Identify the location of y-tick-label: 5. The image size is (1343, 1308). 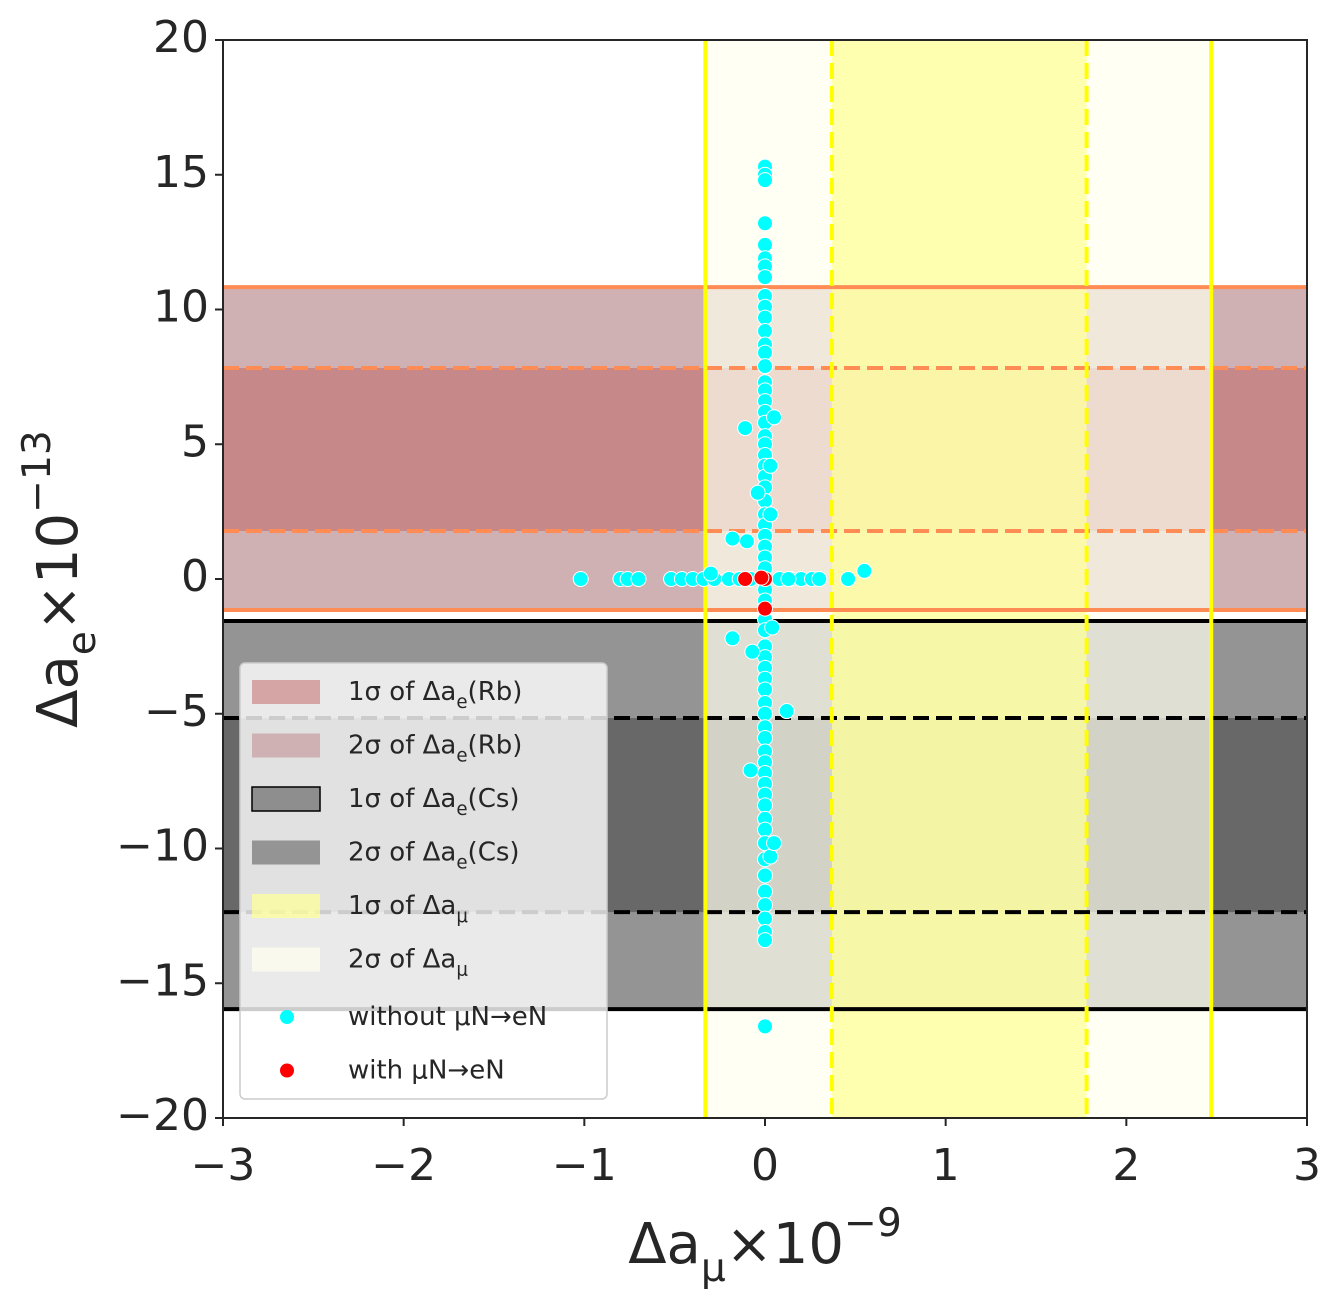
(195, 441).